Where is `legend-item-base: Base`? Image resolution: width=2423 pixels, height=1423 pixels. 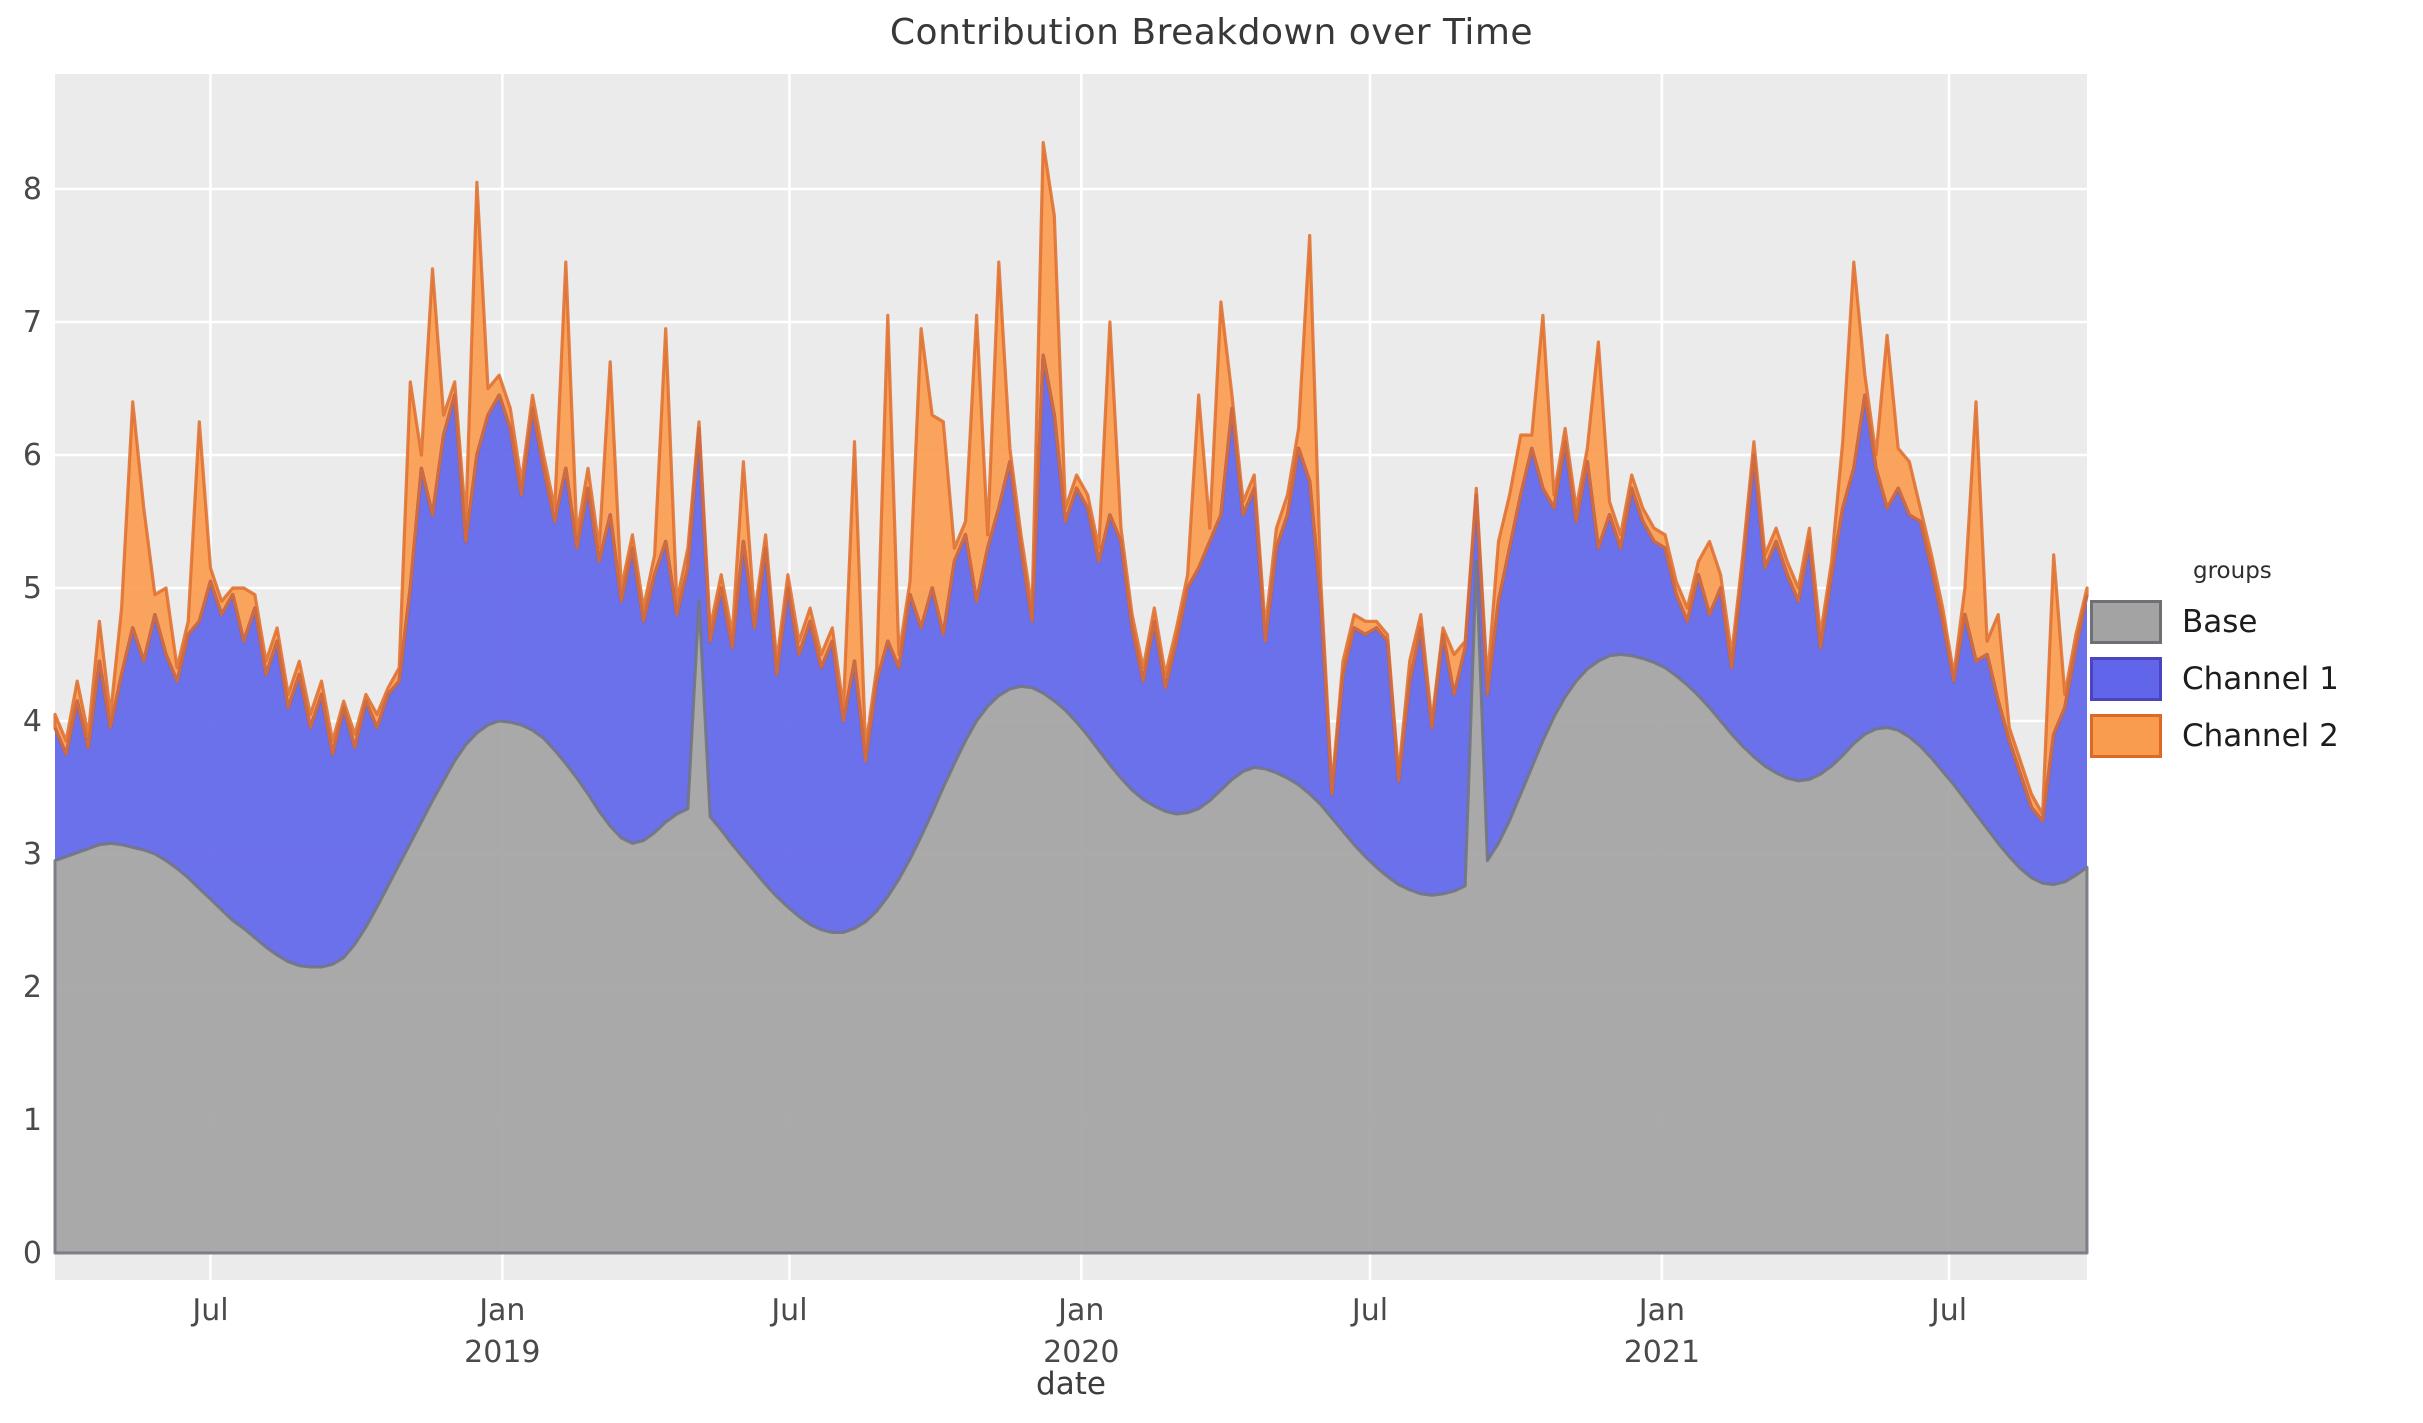 legend-item-base: Base is located at coordinates (2255, 622).